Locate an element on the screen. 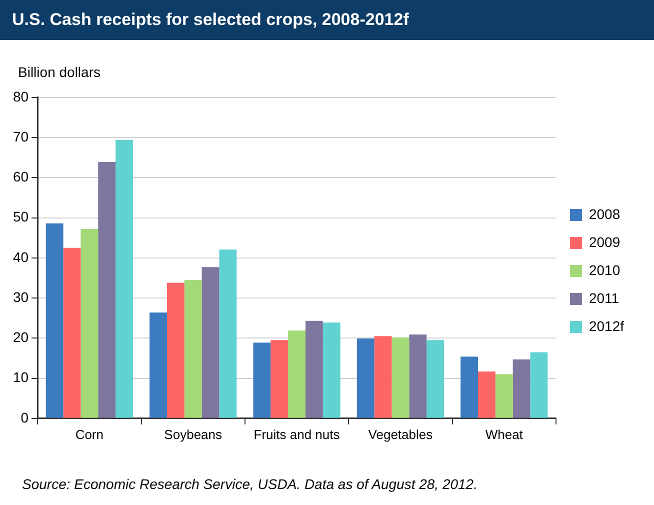 The height and width of the screenshot is (505, 654). y-tick-label: 20 is located at coordinates (20, 337).